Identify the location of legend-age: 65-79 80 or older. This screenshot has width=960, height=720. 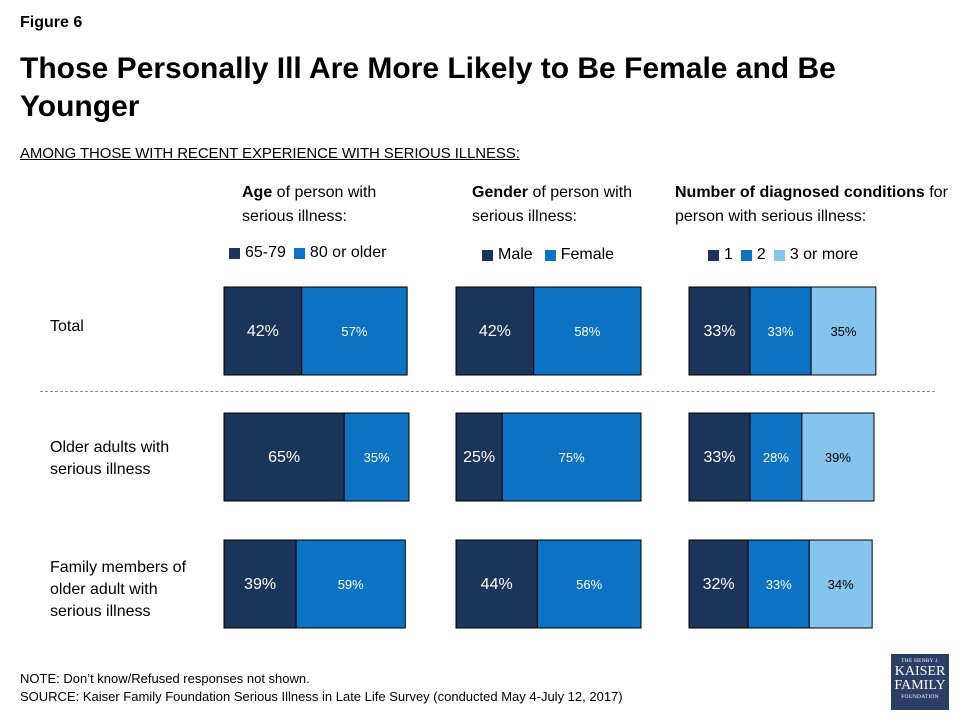
(311, 253).